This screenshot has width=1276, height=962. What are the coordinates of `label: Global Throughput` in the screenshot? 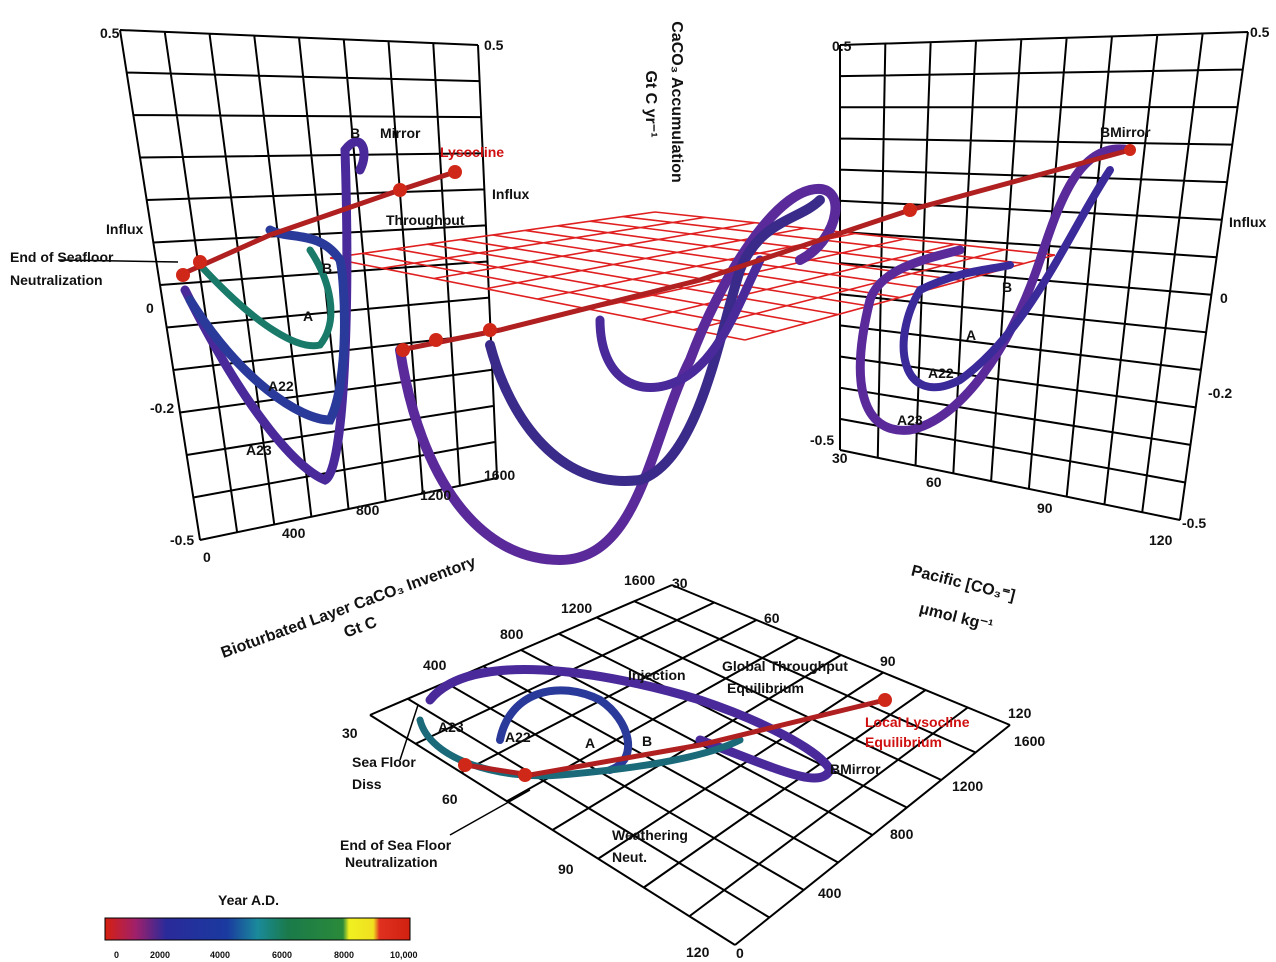 It's located at (785, 666).